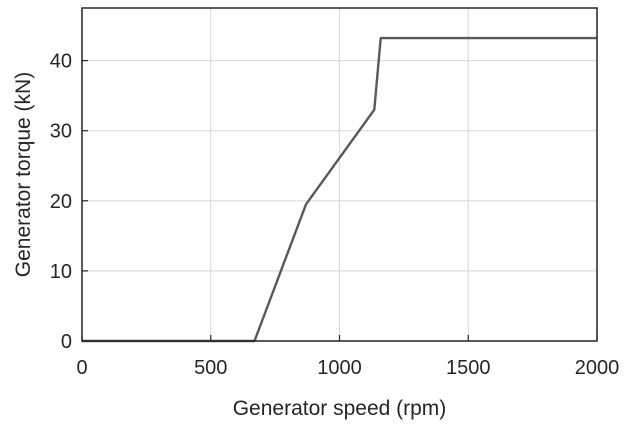 This screenshot has width=626, height=425. I want to click on x-axis-label: Generator speed (rpm), so click(340, 408).